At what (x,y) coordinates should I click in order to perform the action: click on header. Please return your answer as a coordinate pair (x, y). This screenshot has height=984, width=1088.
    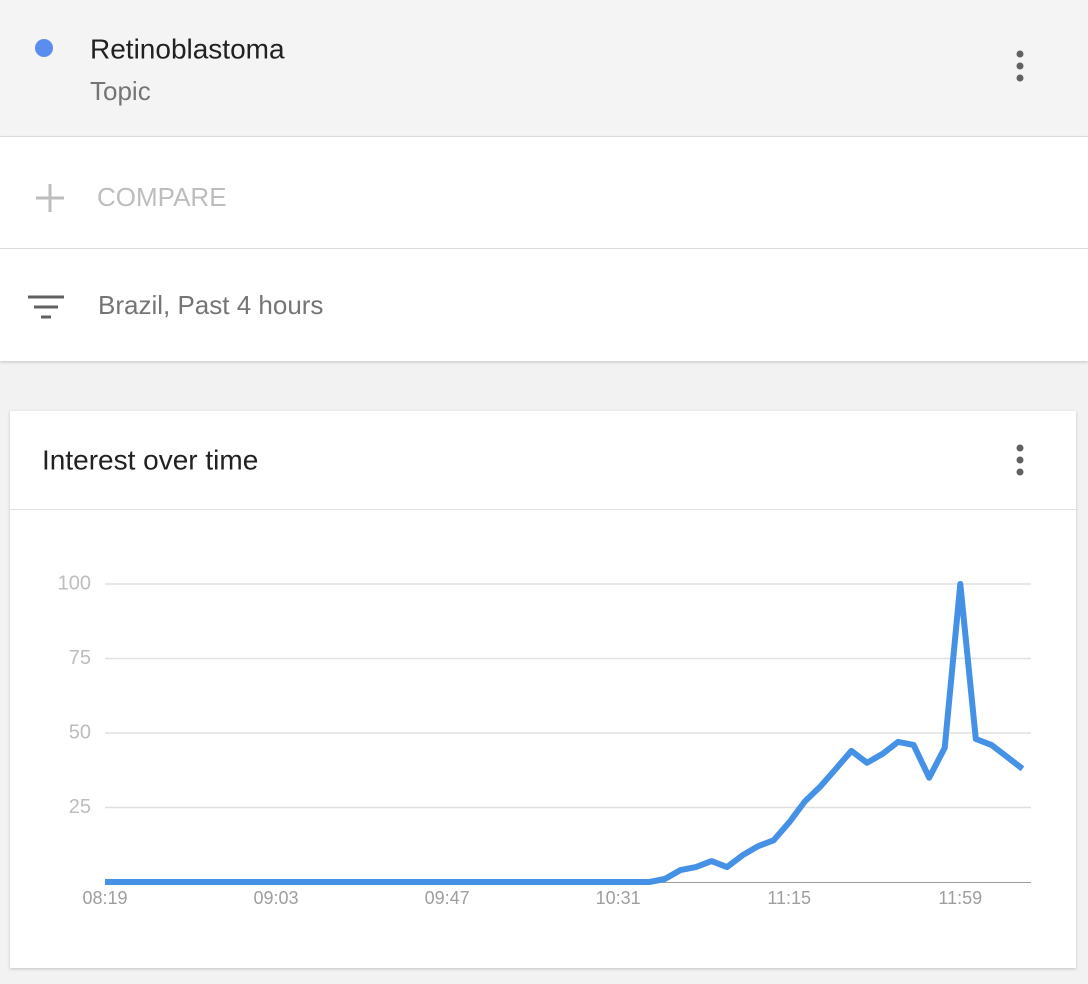
    Looking at the image, I should click on (544, 68).